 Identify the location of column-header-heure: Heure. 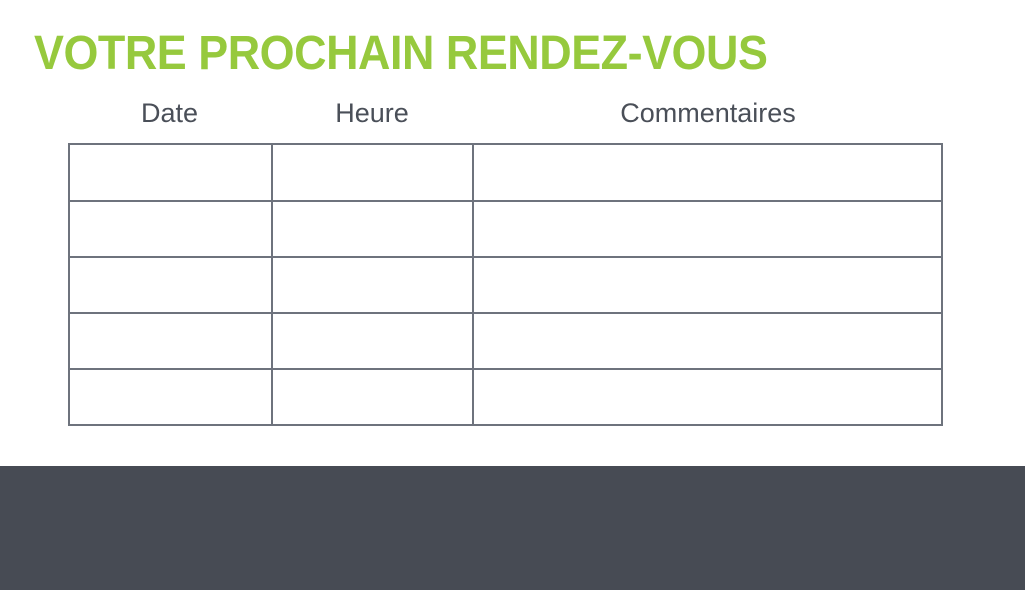
(372, 113).